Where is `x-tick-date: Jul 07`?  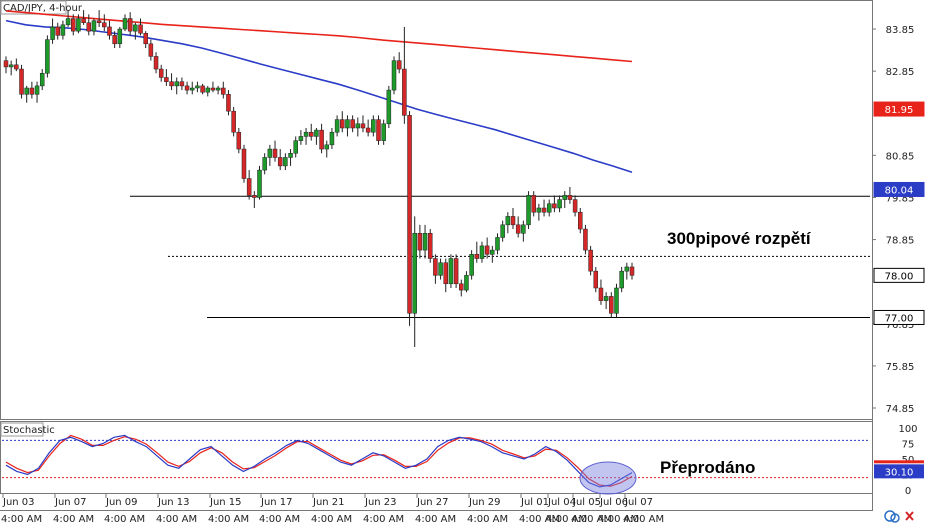
x-tick-date: Jul 07 is located at coordinates (638, 502).